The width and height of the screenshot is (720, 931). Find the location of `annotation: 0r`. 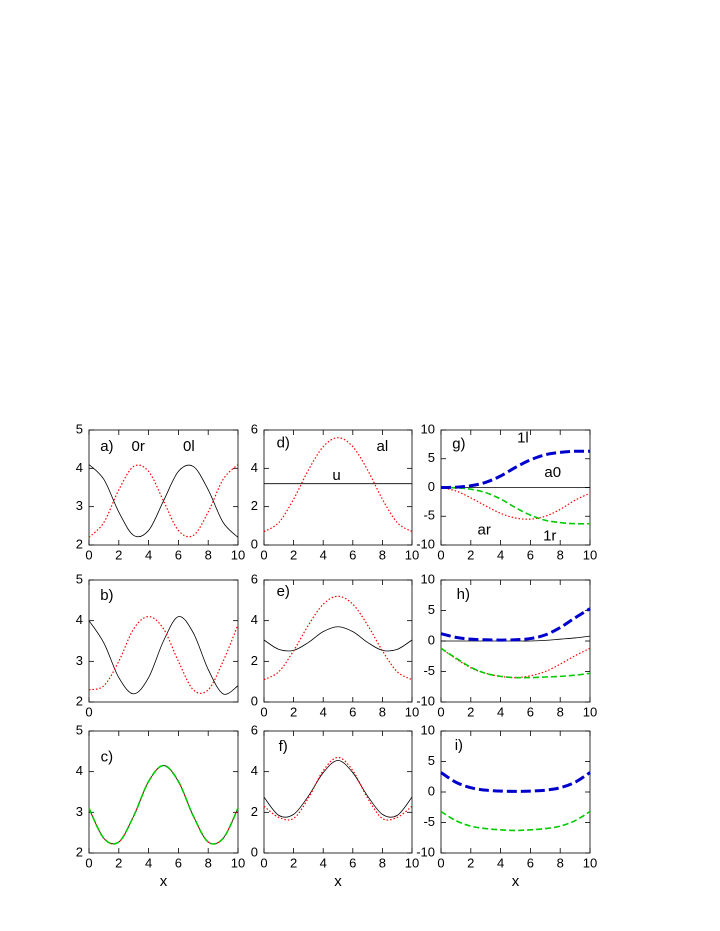

annotation: 0r is located at coordinates (137, 446).